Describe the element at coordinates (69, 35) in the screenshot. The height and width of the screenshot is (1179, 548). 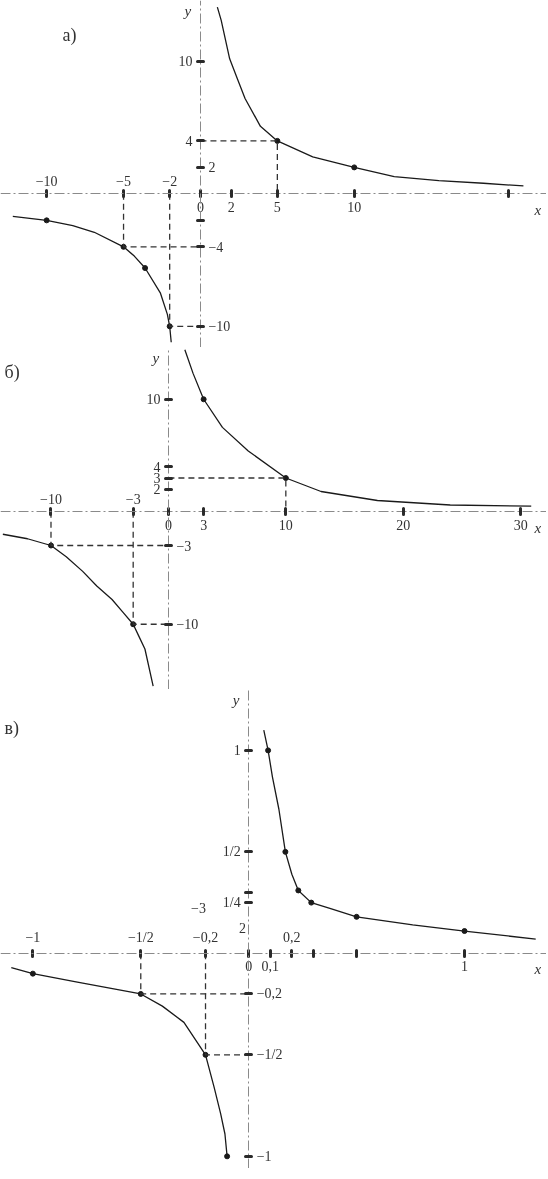
I see `text: а)` at that location.